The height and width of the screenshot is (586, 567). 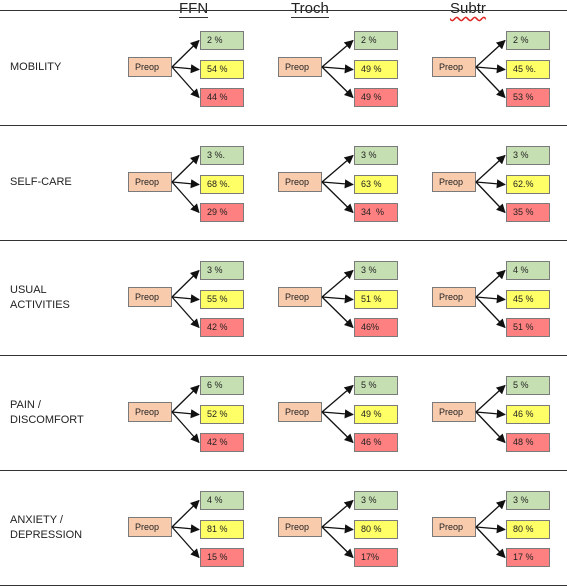 I want to click on outcome-improved-subtr: 3 %, so click(x=528, y=155).